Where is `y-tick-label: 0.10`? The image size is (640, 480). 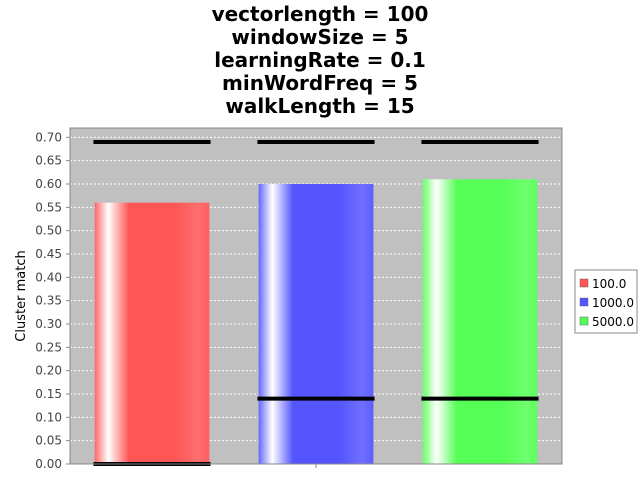 y-tick-label: 0.10 is located at coordinates (48, 417).